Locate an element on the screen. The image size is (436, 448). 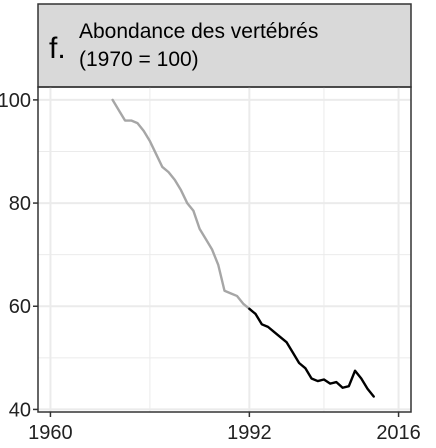
y-tick-label: 80 is located at coordinates (20, 204).